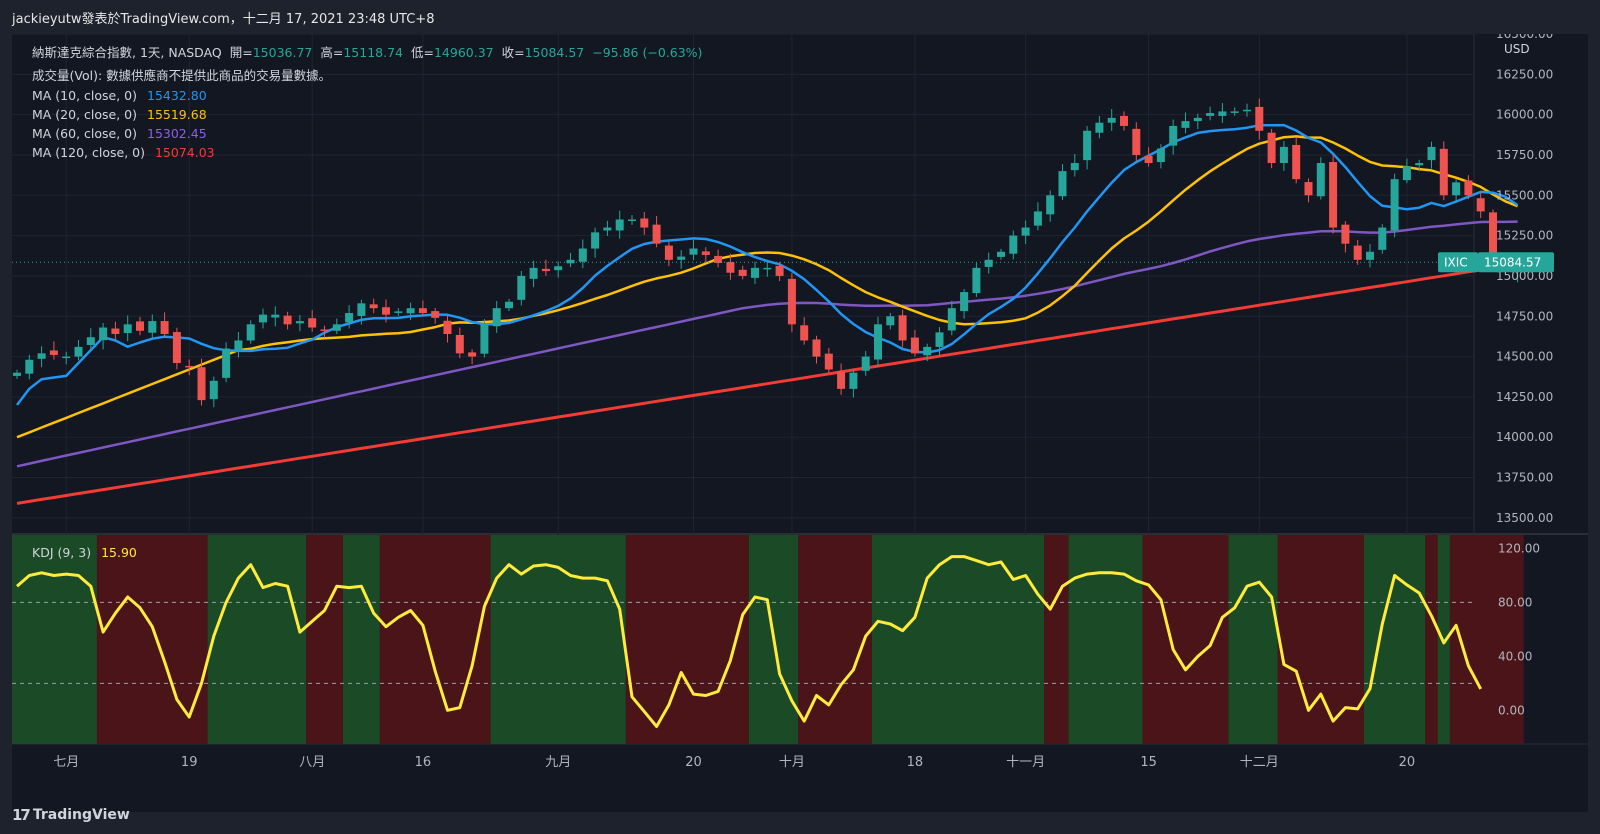 The height and width of the screenshot is (834, 1600). Describe the element at coordinates (1524, 397) in the screenshot. I see `price-axis-tick: 14250.00` at that location.